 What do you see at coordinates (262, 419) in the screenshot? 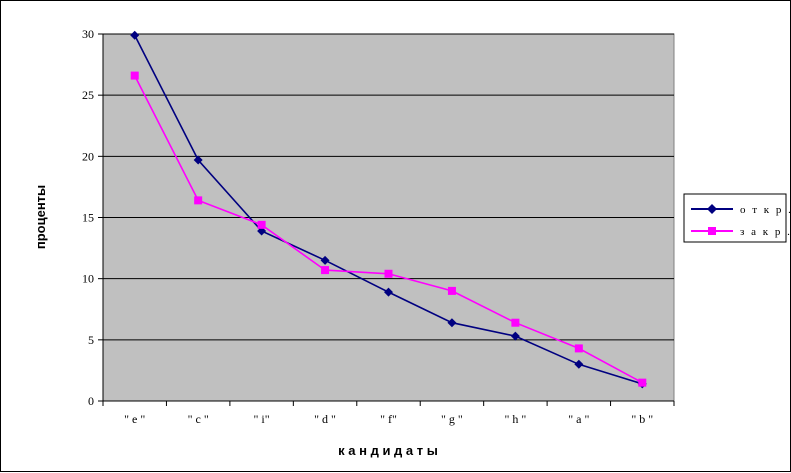
I see `x-tick-label: " i"` at bounding box center [262, 419].